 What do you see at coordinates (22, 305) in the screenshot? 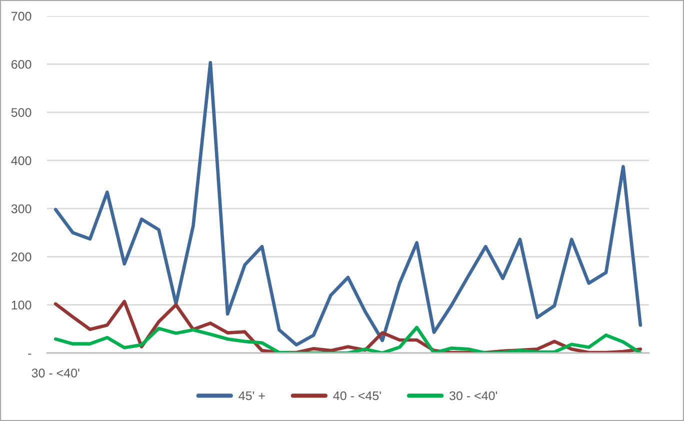
I see `y-tick-label: 100` at bounding box center [22, 305].